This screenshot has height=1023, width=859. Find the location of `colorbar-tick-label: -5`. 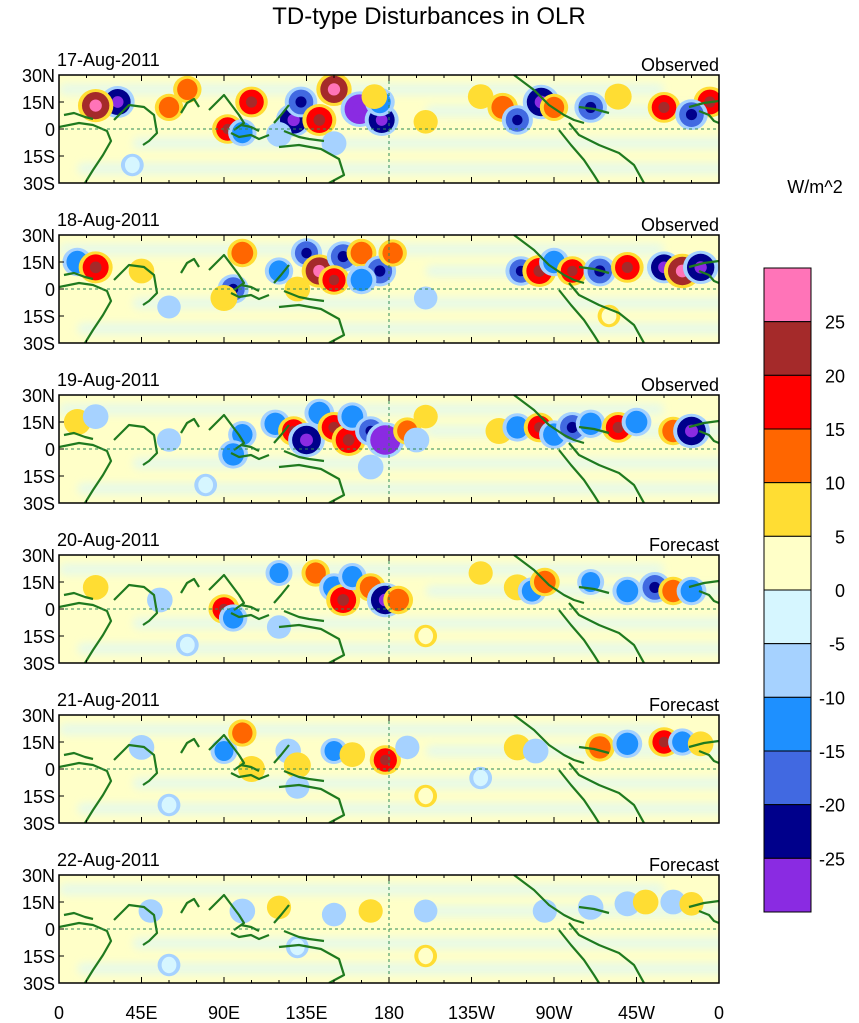

colorbar-tick-label: -5 is located at coordinates (837, 645).